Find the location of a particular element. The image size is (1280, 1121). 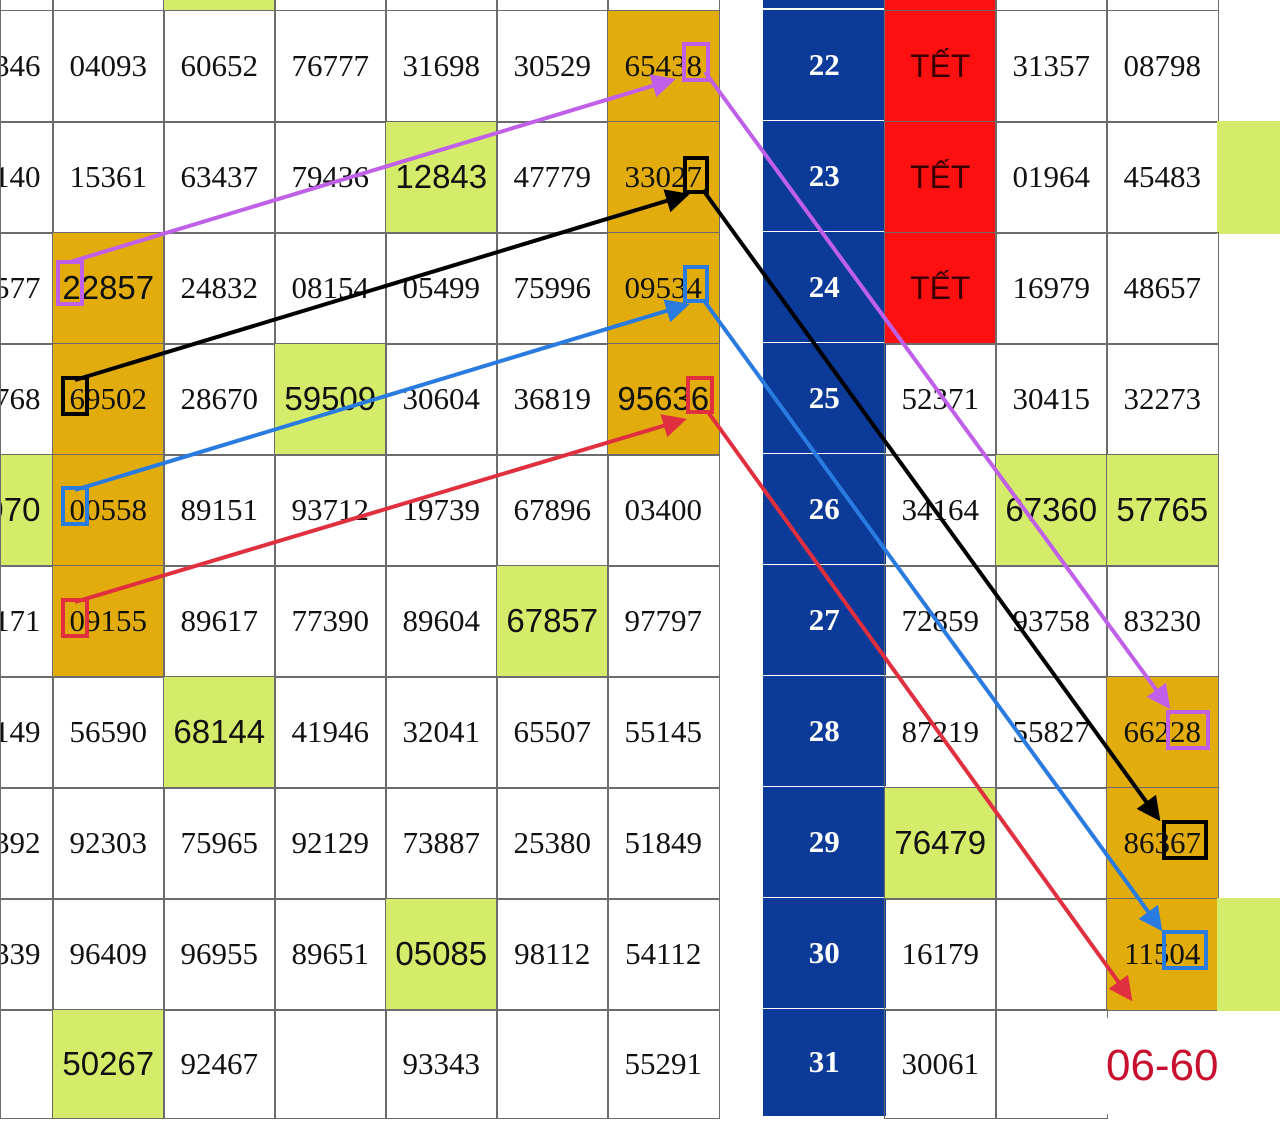

day-label: 23 is located at coordinates (824, 177).